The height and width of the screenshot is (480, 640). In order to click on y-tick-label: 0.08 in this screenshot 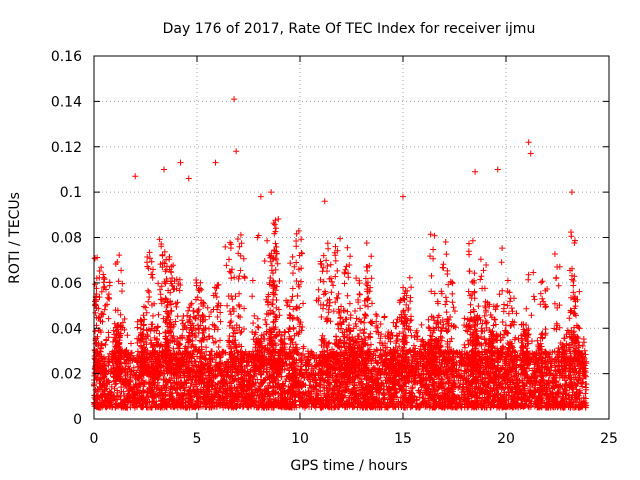, I will do `click(66, 239)`.